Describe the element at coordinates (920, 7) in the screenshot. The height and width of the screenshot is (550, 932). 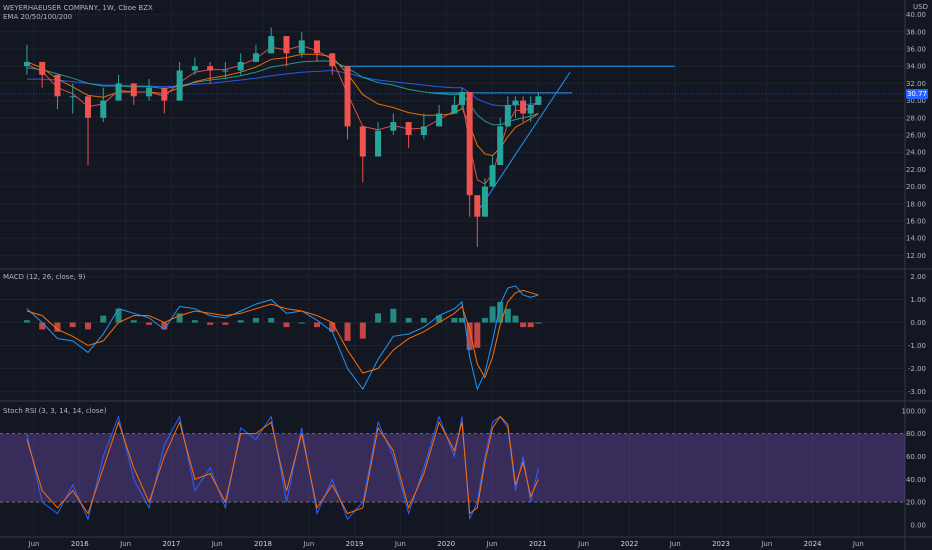
I see `currency-label: USD` at that location.